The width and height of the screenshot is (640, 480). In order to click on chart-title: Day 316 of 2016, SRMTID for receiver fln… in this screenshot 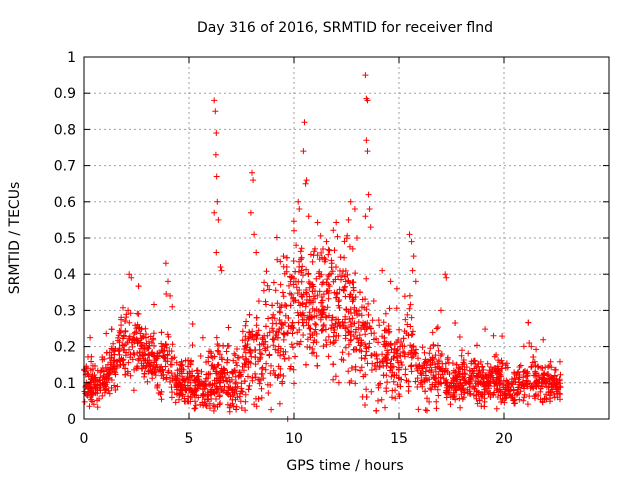, I will do `click(345, 28)`.